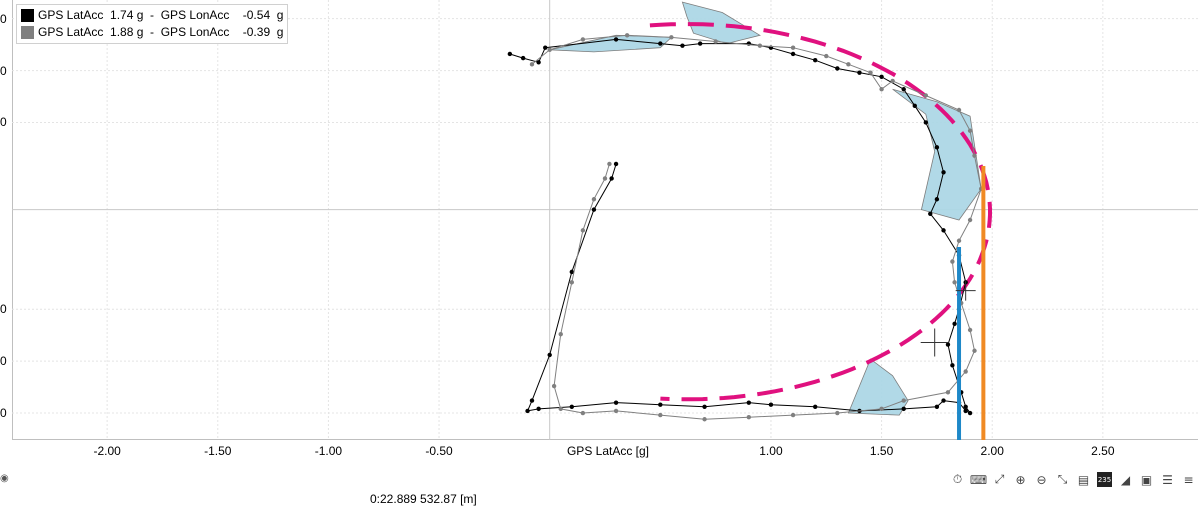 This screenshot has width=1200, height=508. Describe the element at coordinates (1188, 479) in the screenshot. I see `list-icon: ≡` at that location.